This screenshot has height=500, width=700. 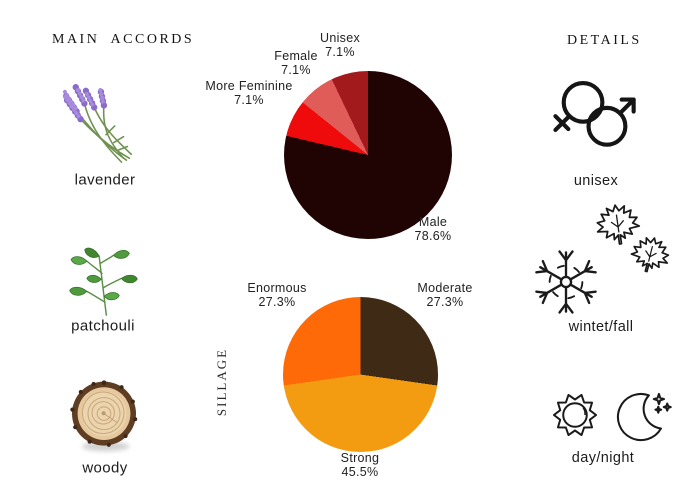 What do you see at coordinates (368, 155) in the screenshot?
I see `gender-pie-chart` at bounding box center [368, 155].